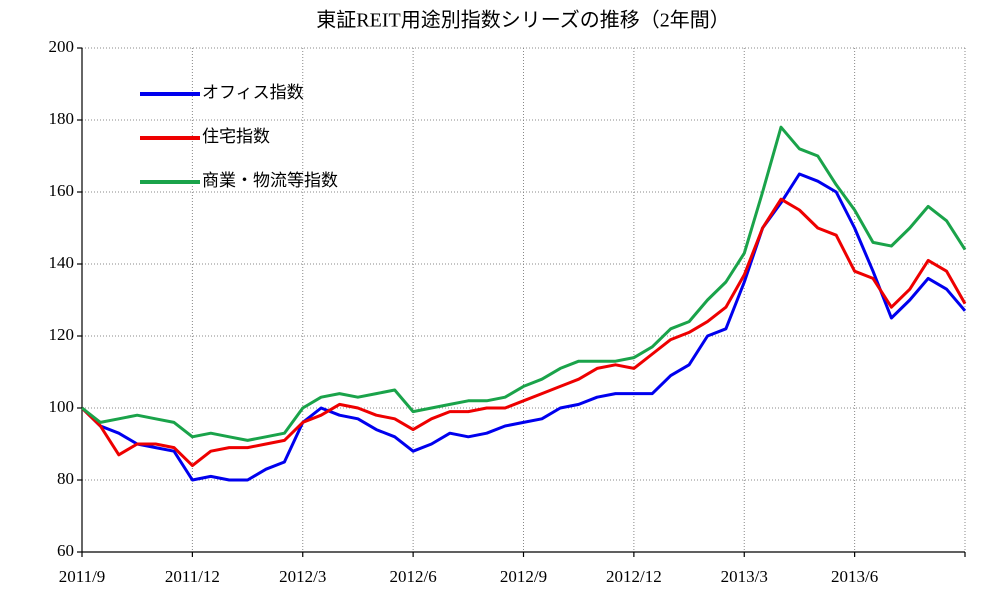  I want to click on x-tick-label: 2012/9, so click(523, 576).